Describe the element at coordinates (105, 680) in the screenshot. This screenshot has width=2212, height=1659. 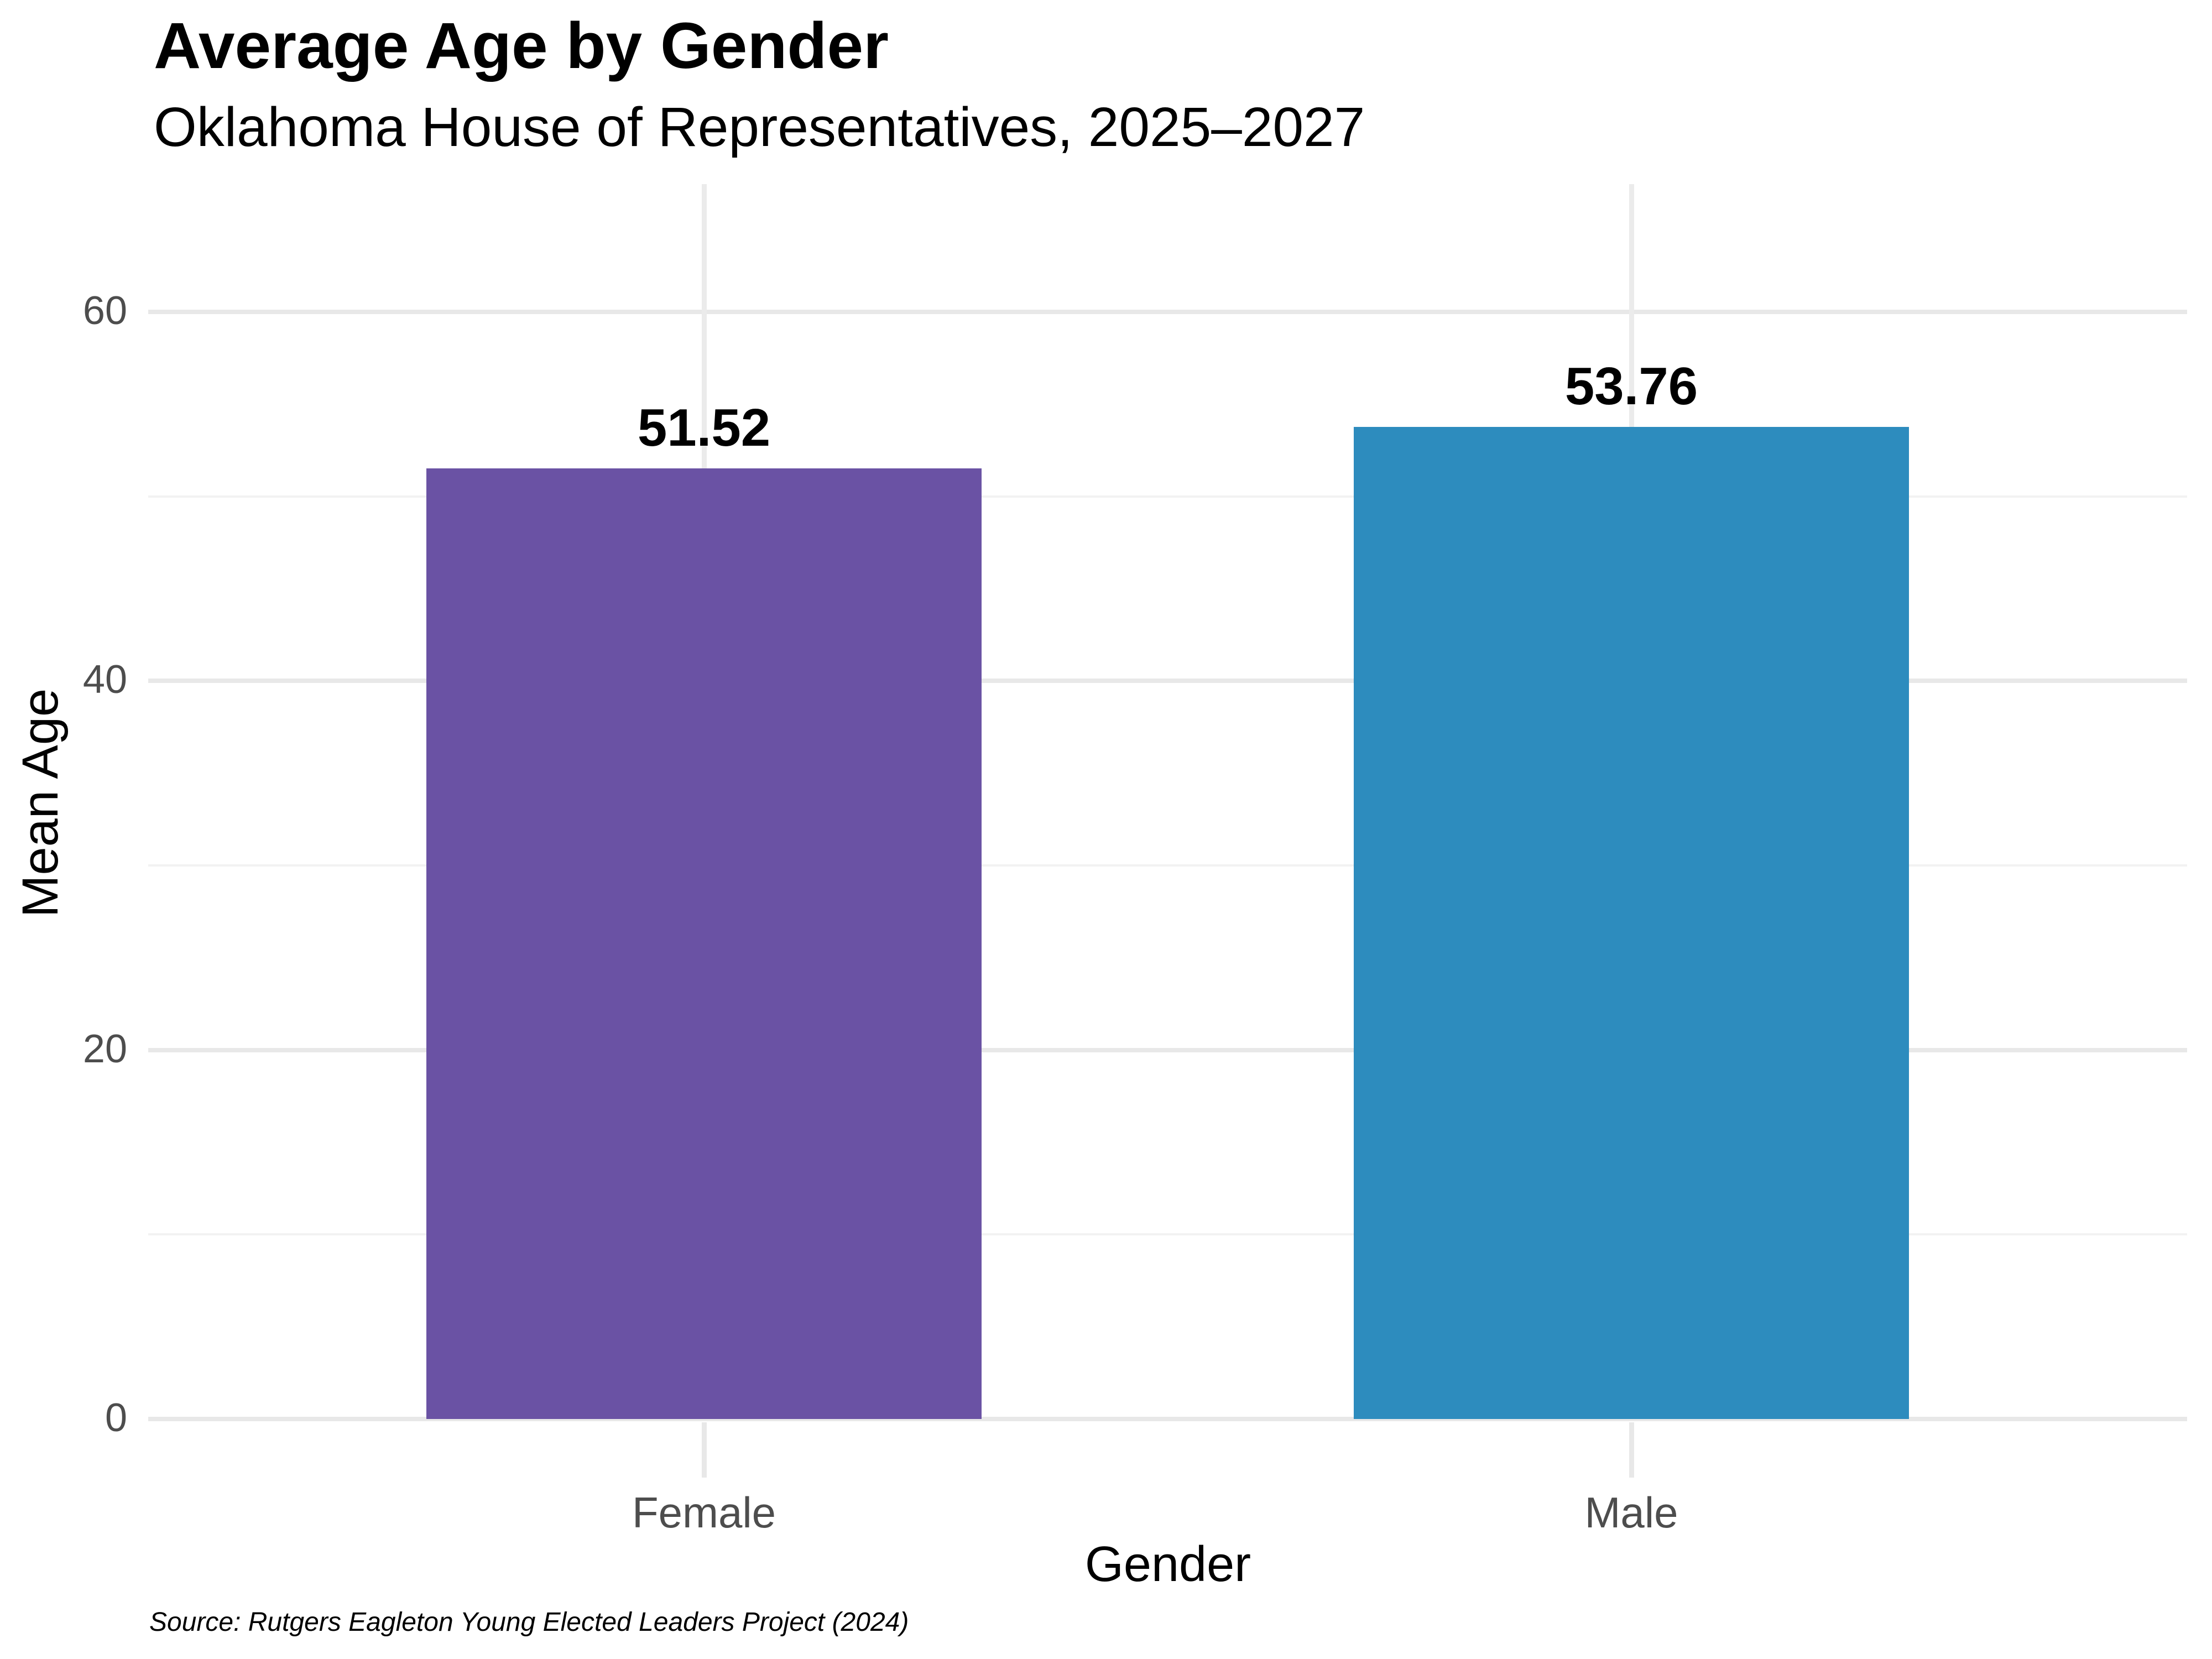
I see `y-tick-label: 40` at that location.